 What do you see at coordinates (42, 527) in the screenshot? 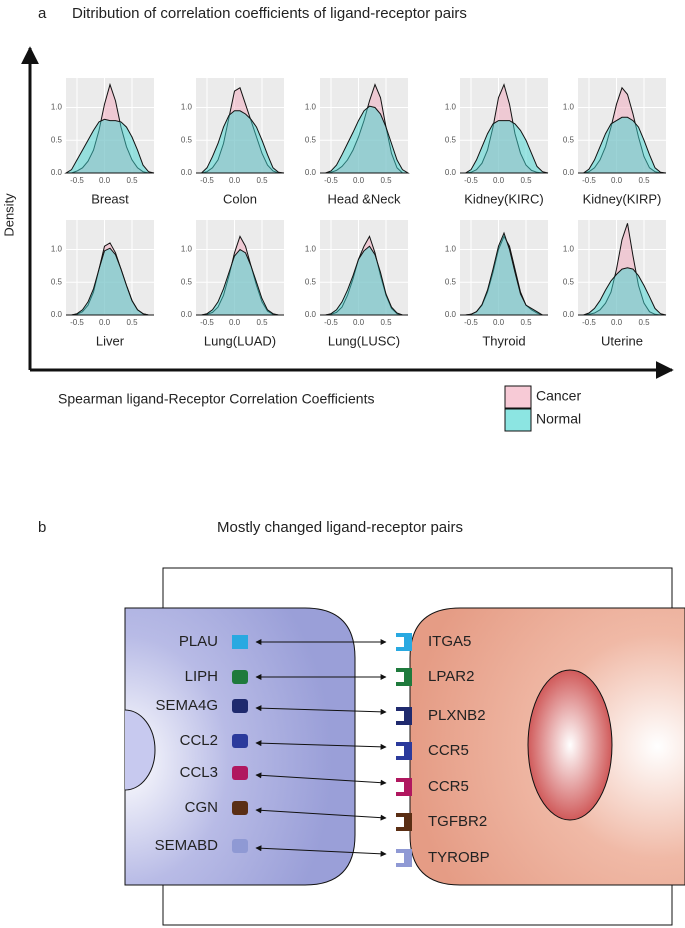
I see `panel-label: b` at bounding box center [42, 527].